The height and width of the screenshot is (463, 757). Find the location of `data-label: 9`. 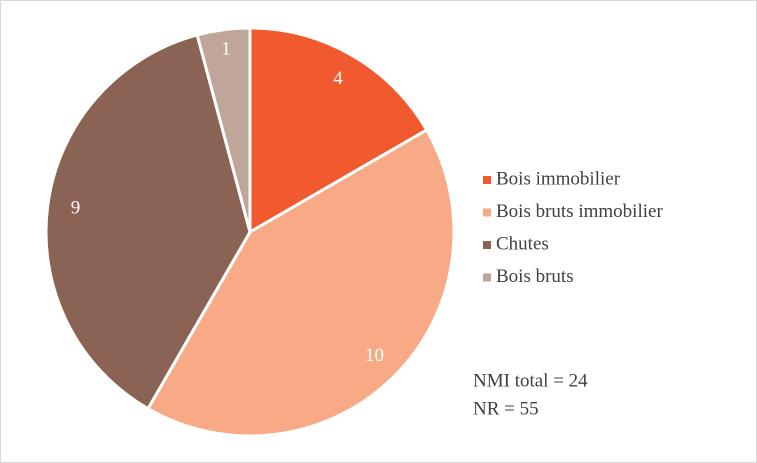

data-label: 9 is located at coordinates (76, 207).